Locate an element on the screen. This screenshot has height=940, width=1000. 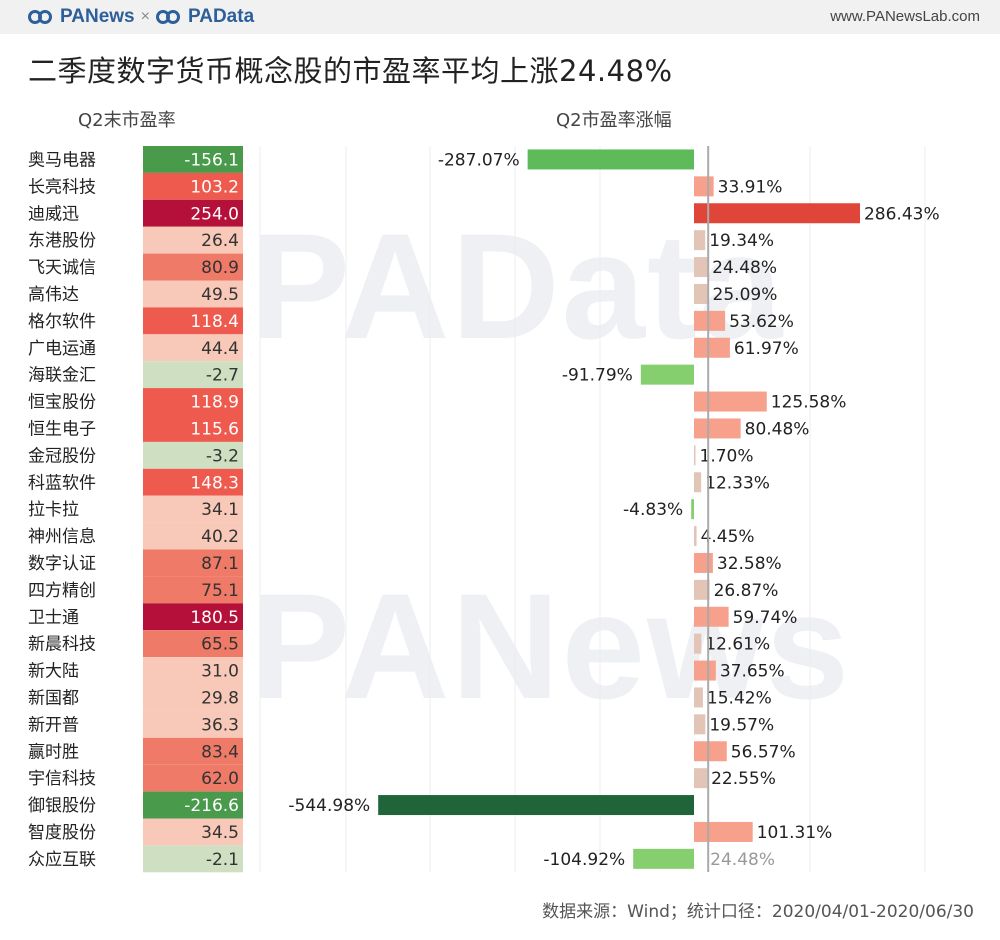
pe-value-label: 80.9 is located at coordinates (220, 268).